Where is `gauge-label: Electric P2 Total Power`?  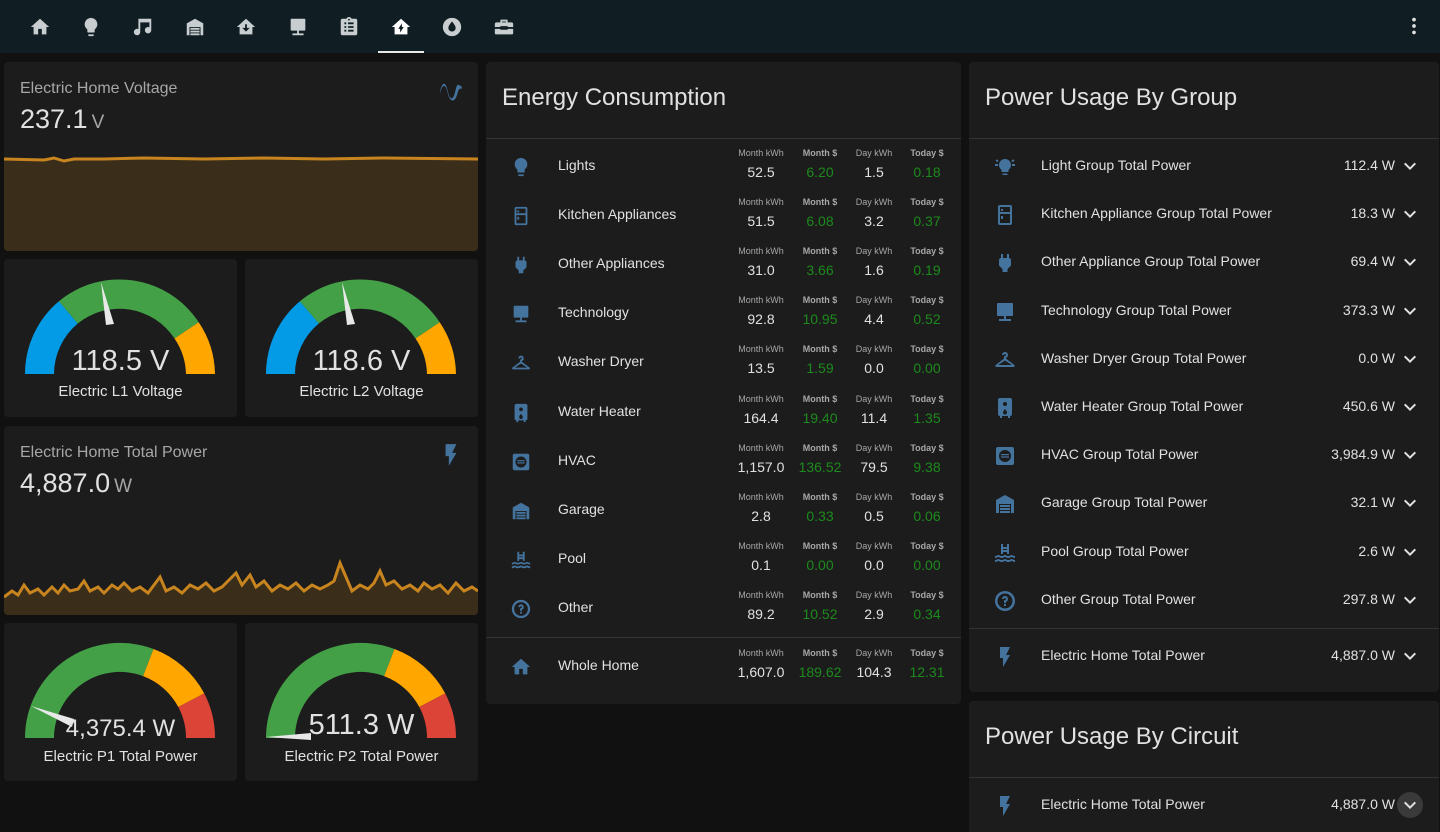
gauge-label: Electric P2 Total Power is located at coordinates (361, 756).